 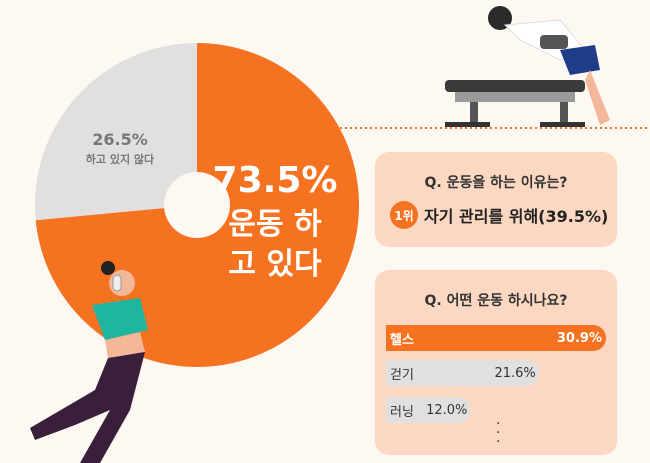 I want to click on bar-2: 러닝 12.0%, so click(x=429, y=410).